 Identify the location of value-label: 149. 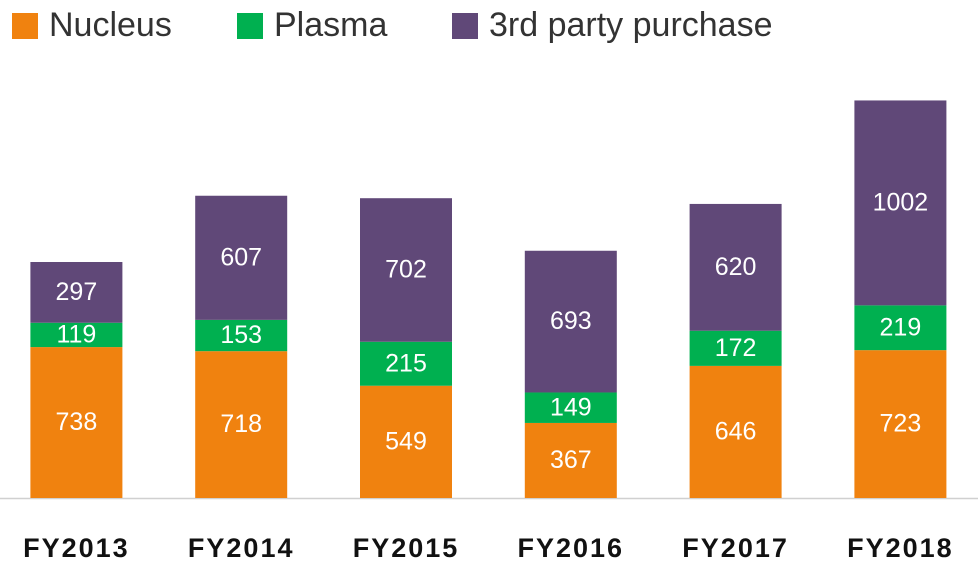
(571, 407).